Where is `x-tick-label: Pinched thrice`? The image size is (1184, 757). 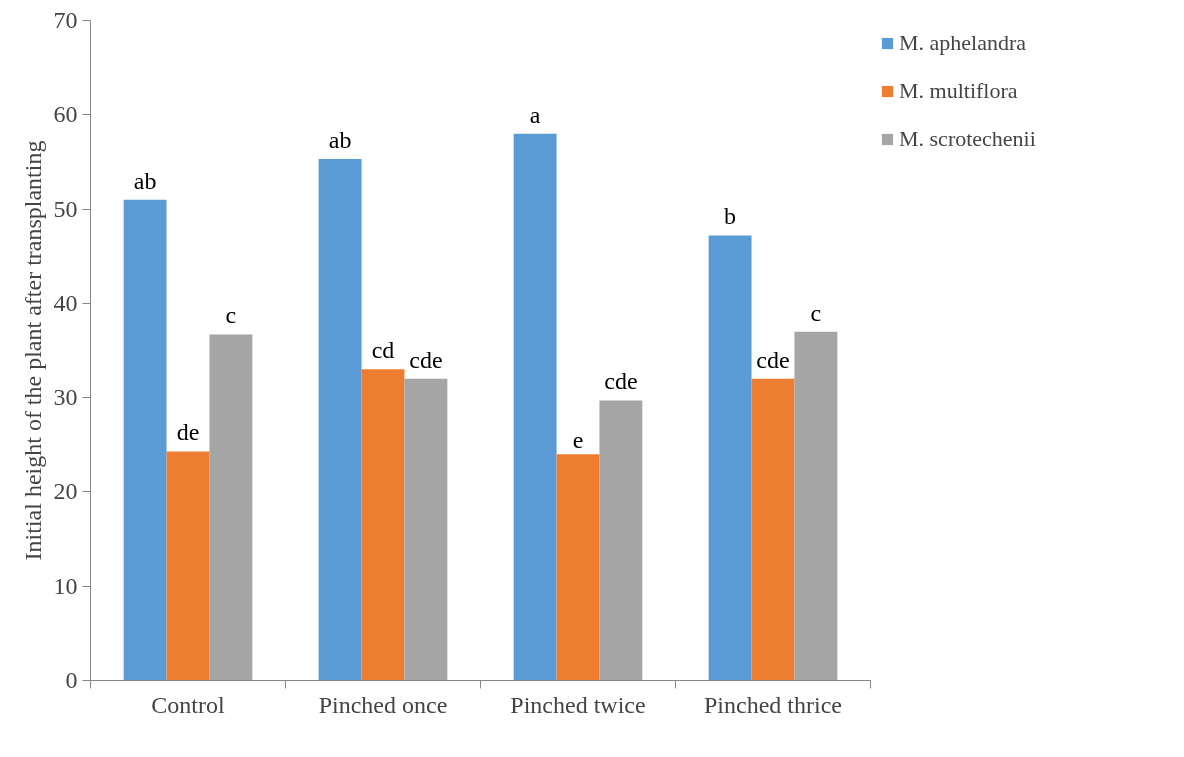 x-tick-label: Pinched thrice is located at coordinates (773, 704).